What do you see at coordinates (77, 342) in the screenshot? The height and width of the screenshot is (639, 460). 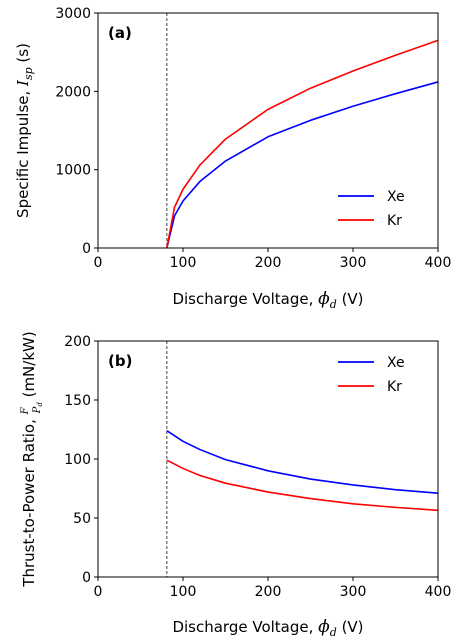 I see `y-tick-label: 200` at bounding box center [77, 342].